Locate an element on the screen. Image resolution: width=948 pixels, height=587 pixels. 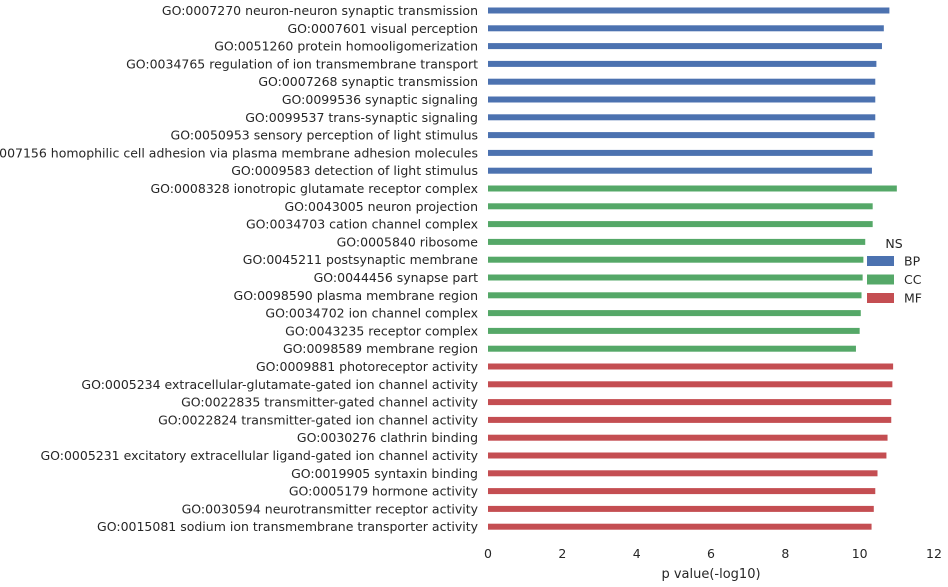
x-tick-label: 2 is located at coordinates (562, 553).